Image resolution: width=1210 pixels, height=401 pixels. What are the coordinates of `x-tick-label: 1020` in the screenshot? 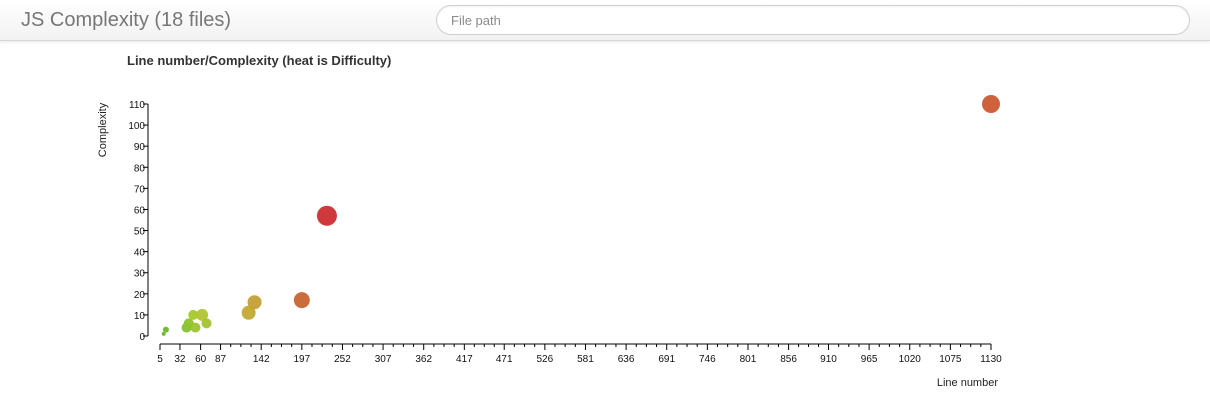 It's located at (910, 359).